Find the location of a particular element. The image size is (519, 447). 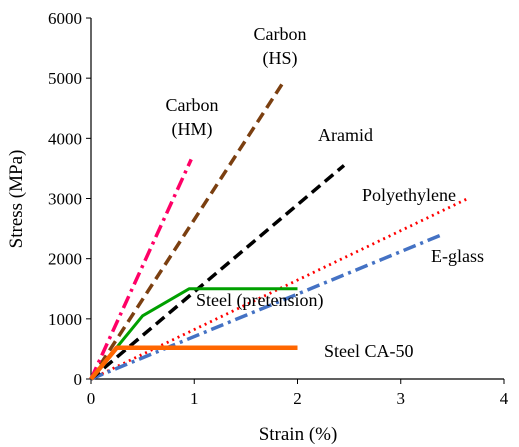

x-tick-label: 4 is located at coordinates (504, 398).